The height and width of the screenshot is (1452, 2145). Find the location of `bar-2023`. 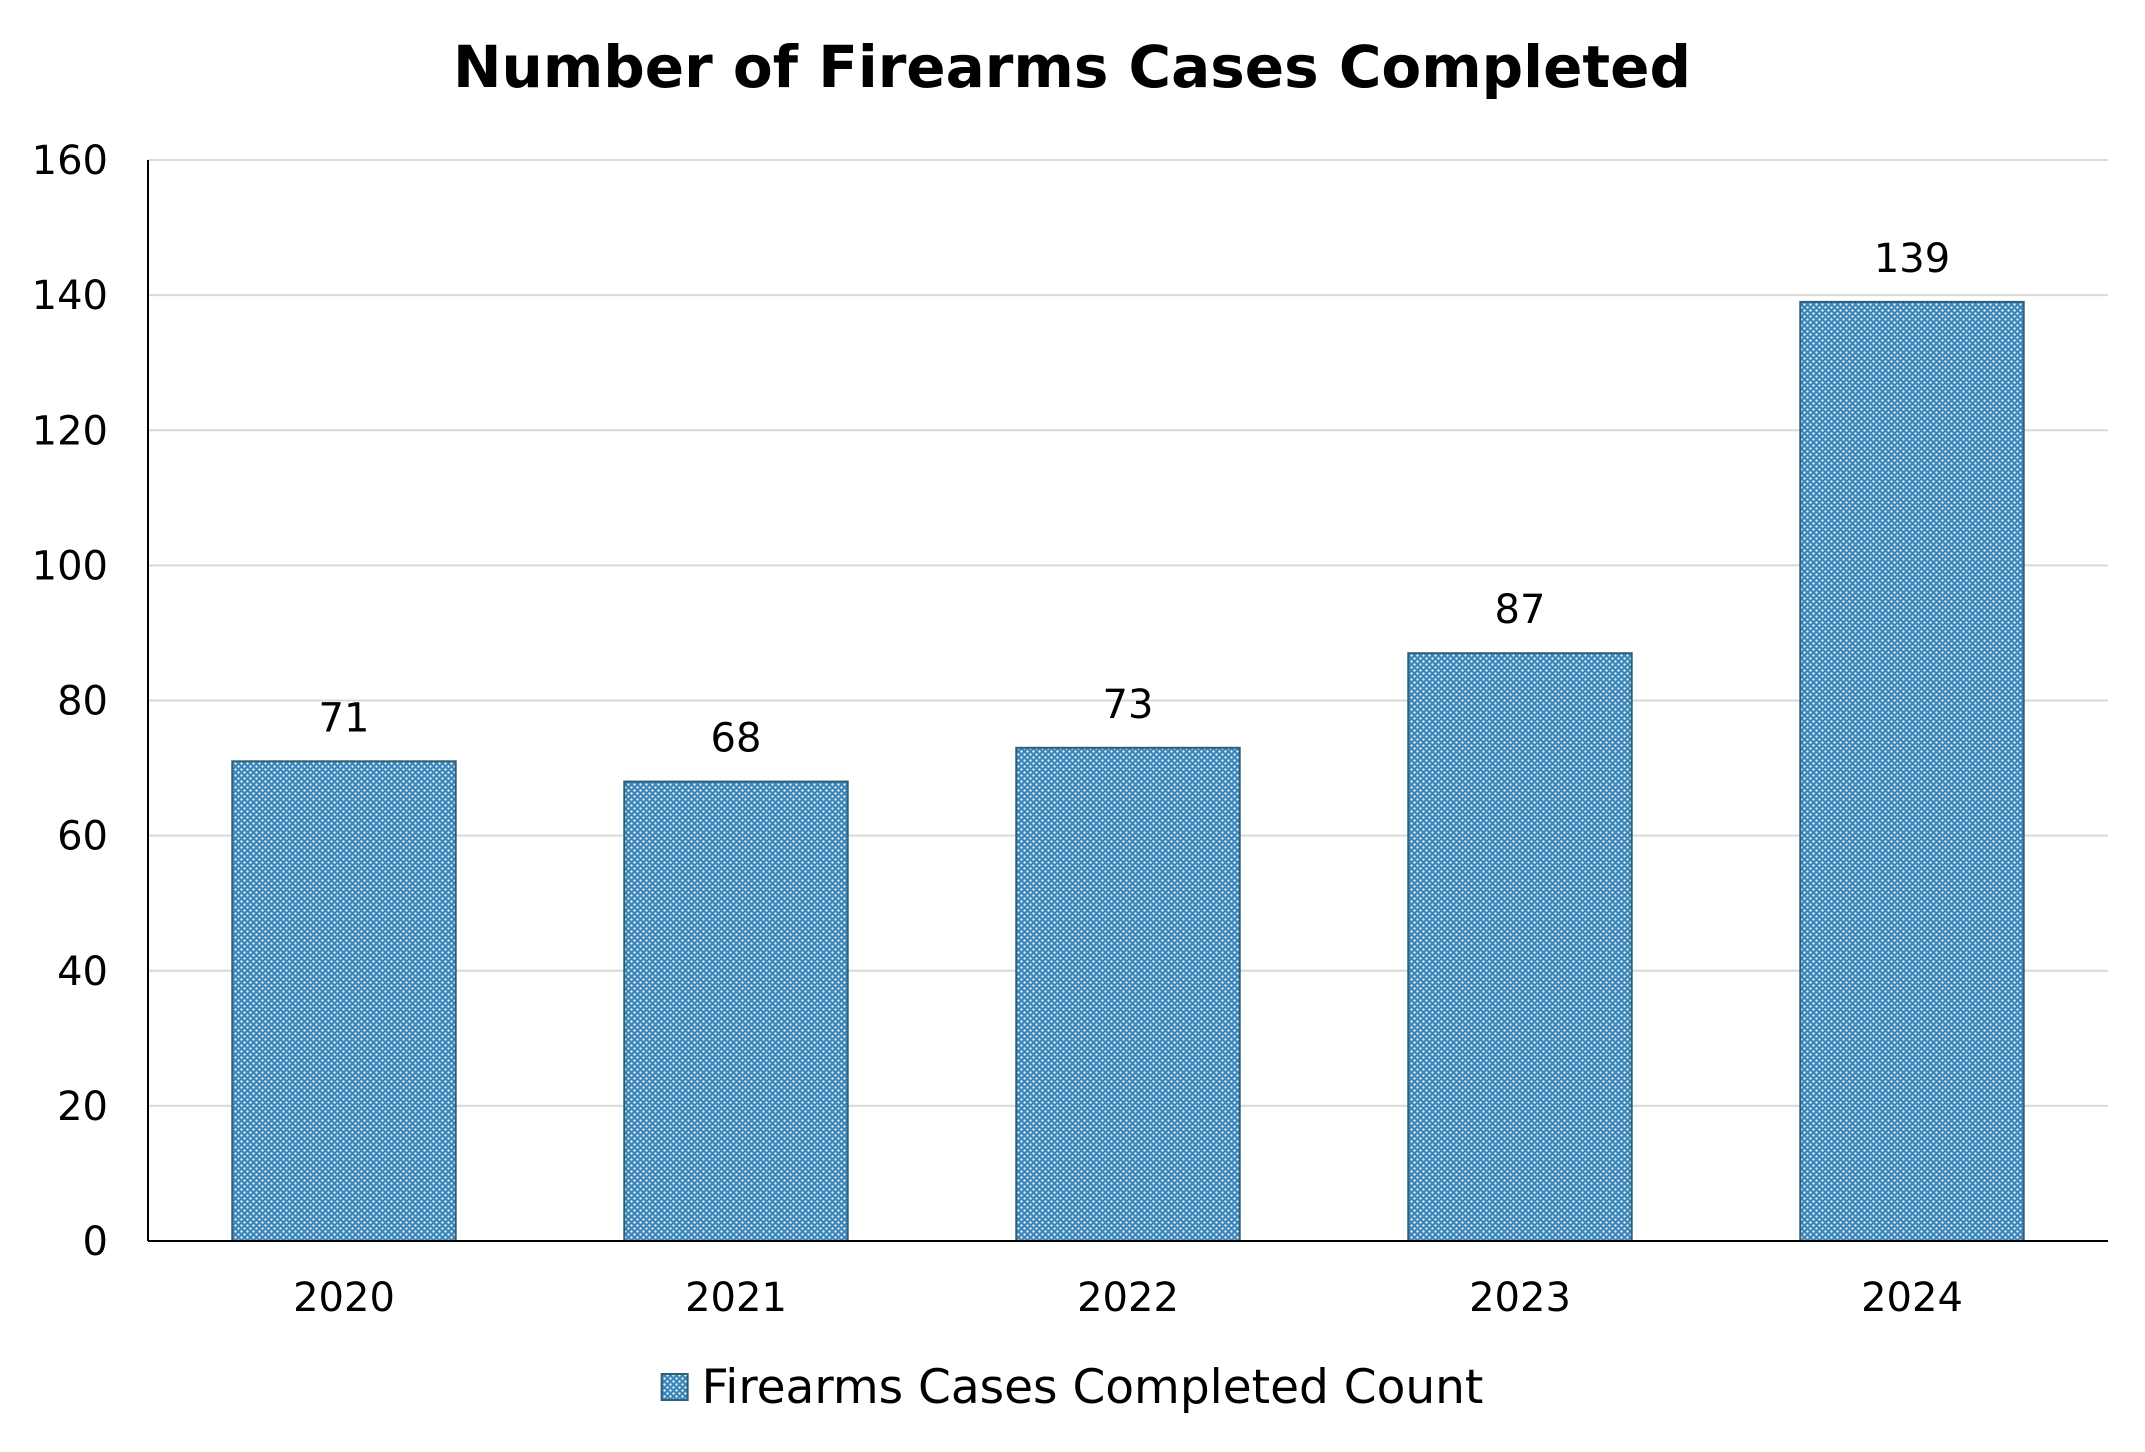

bar-2023 is located at coordinates (1520, 947).